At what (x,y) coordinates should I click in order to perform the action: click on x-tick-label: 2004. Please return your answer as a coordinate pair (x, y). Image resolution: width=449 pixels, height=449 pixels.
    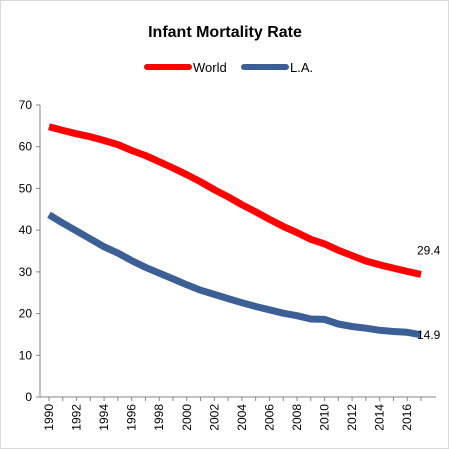
    Looking at the image, I should click on (242, 417).